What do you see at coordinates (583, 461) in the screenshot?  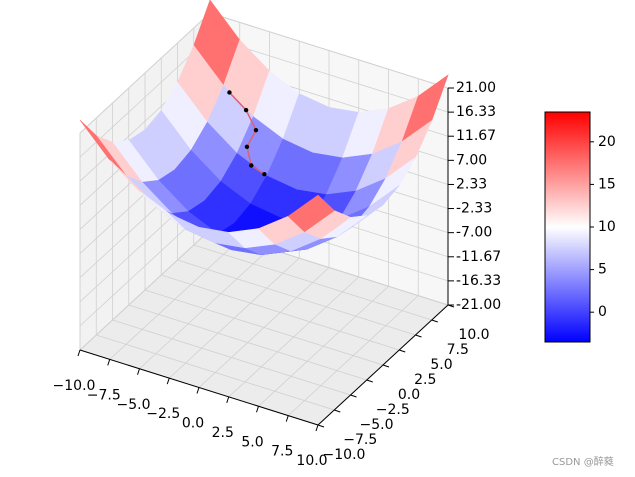 I see `watermark: CSDN @醉蕤` at bounding box center [583, 461].